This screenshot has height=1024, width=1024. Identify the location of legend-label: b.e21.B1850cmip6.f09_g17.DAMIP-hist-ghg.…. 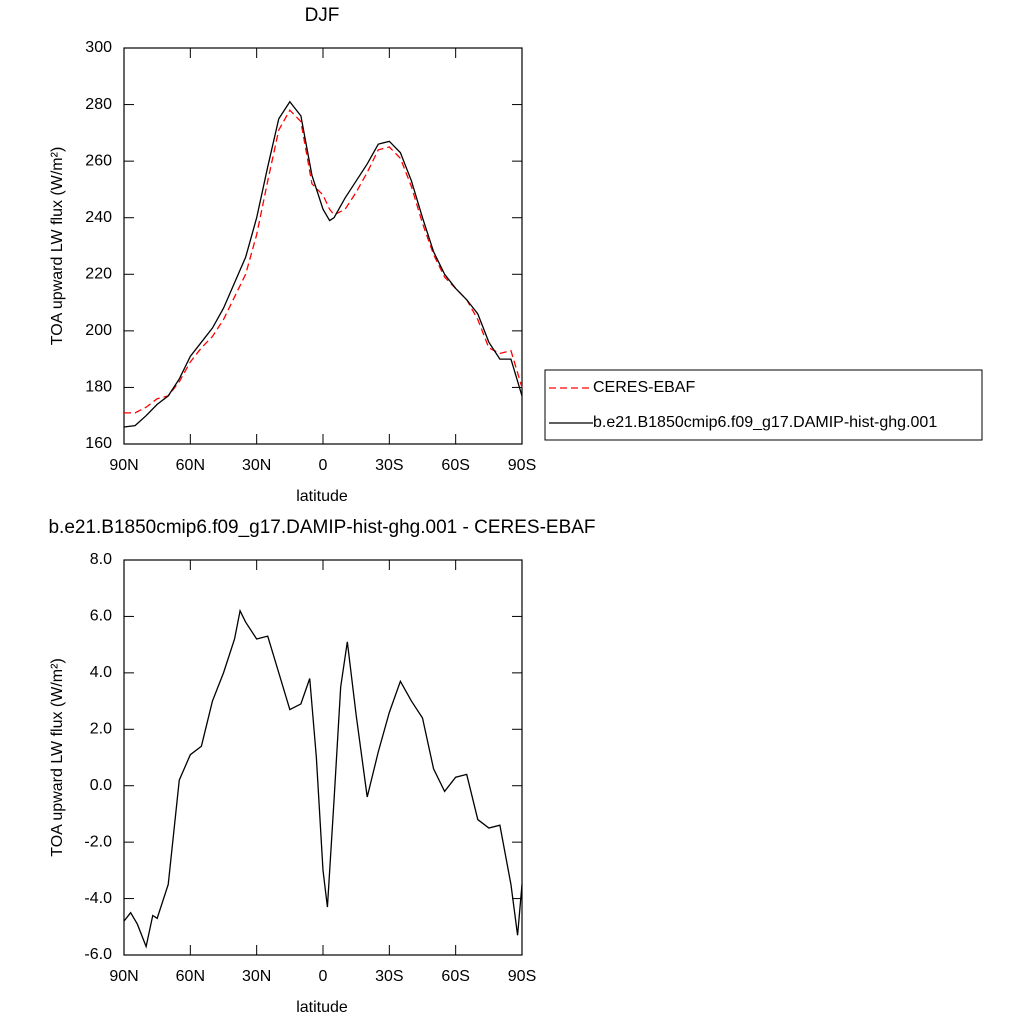
(765, 422).